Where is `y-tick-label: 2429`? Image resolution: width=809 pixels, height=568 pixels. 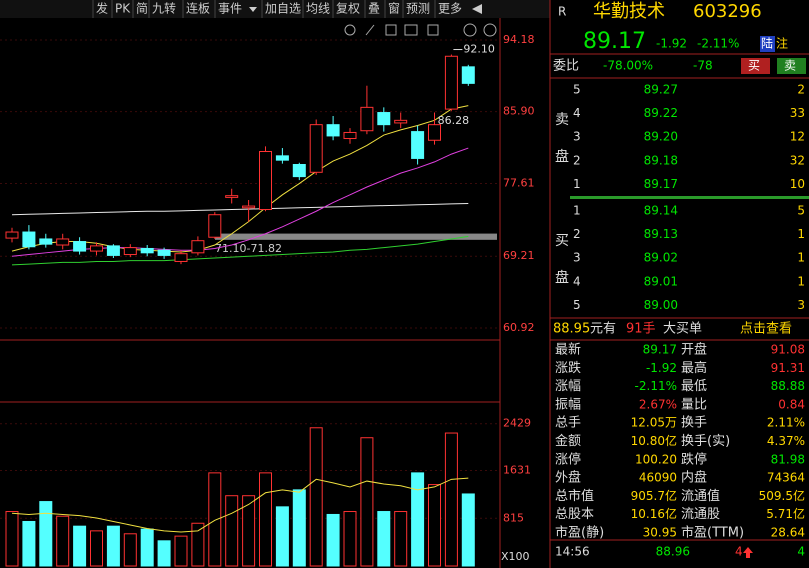
y-tick-label: 2429 is located at coordinates (517, 423).